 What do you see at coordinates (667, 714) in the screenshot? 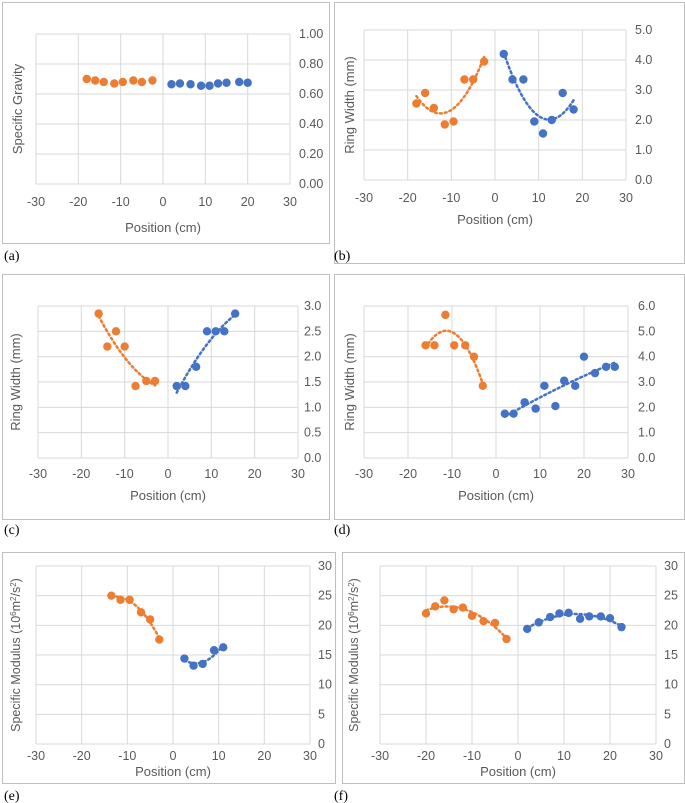
I see `y-tick-label: 5` at bounding box center [667, 714].